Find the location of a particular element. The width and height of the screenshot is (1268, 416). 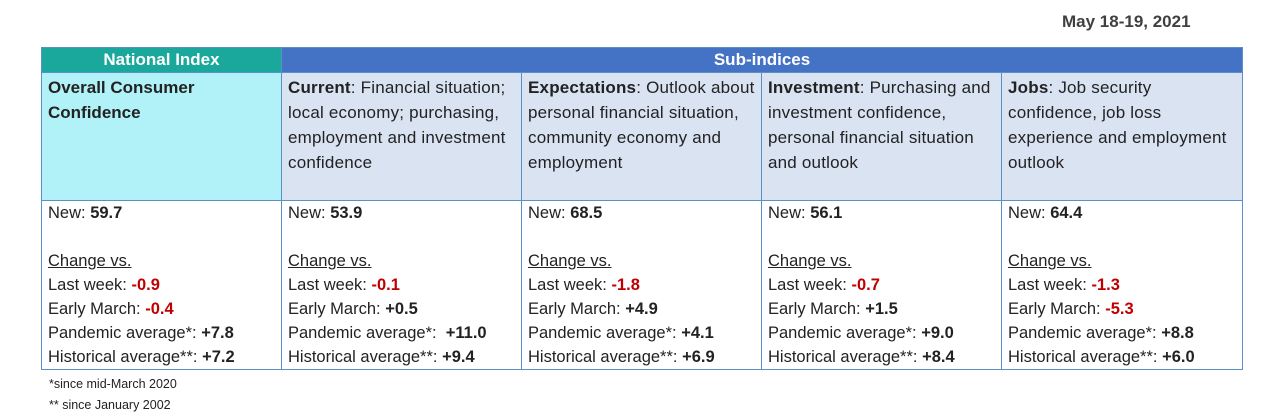

early-march-value: -0.4 is located at coordinates (159, 309).